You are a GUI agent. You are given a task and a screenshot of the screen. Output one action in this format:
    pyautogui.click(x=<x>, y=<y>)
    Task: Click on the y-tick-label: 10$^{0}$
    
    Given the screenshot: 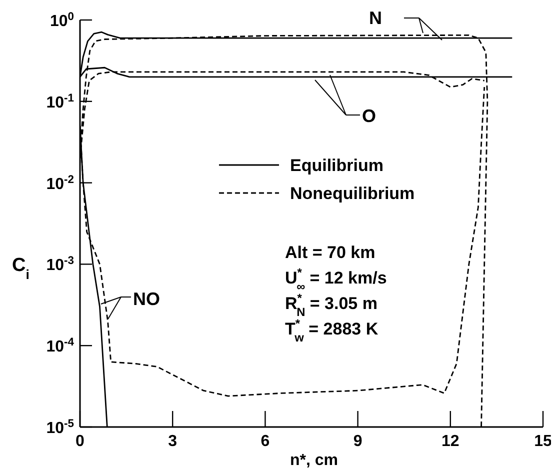 What is the action you would take?
    pyautogui.click(x=62, y=20)
    